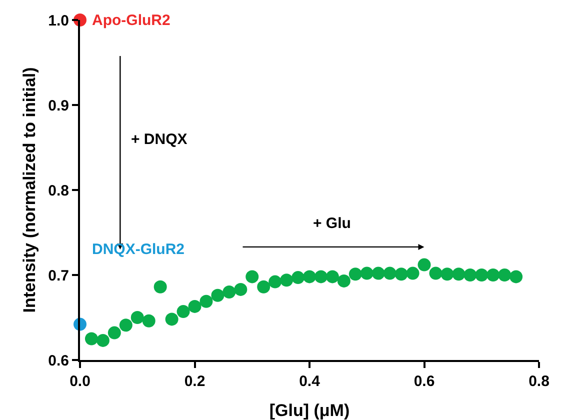 The width and height of the screenshot is (561, 420). I want to click on x-tick-label: 0.2, so click(195, 381).